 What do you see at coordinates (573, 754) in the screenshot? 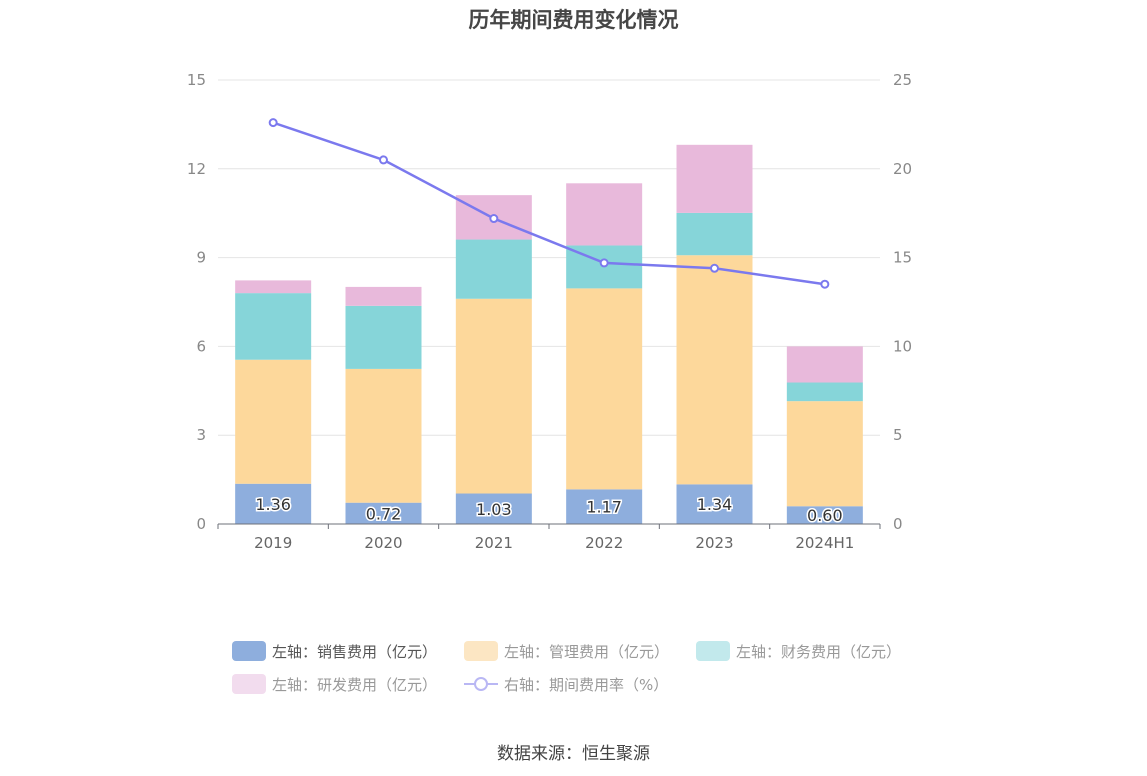
I see `data-source: 数据来源：恒生聚源` at bounding box center [573, 754].